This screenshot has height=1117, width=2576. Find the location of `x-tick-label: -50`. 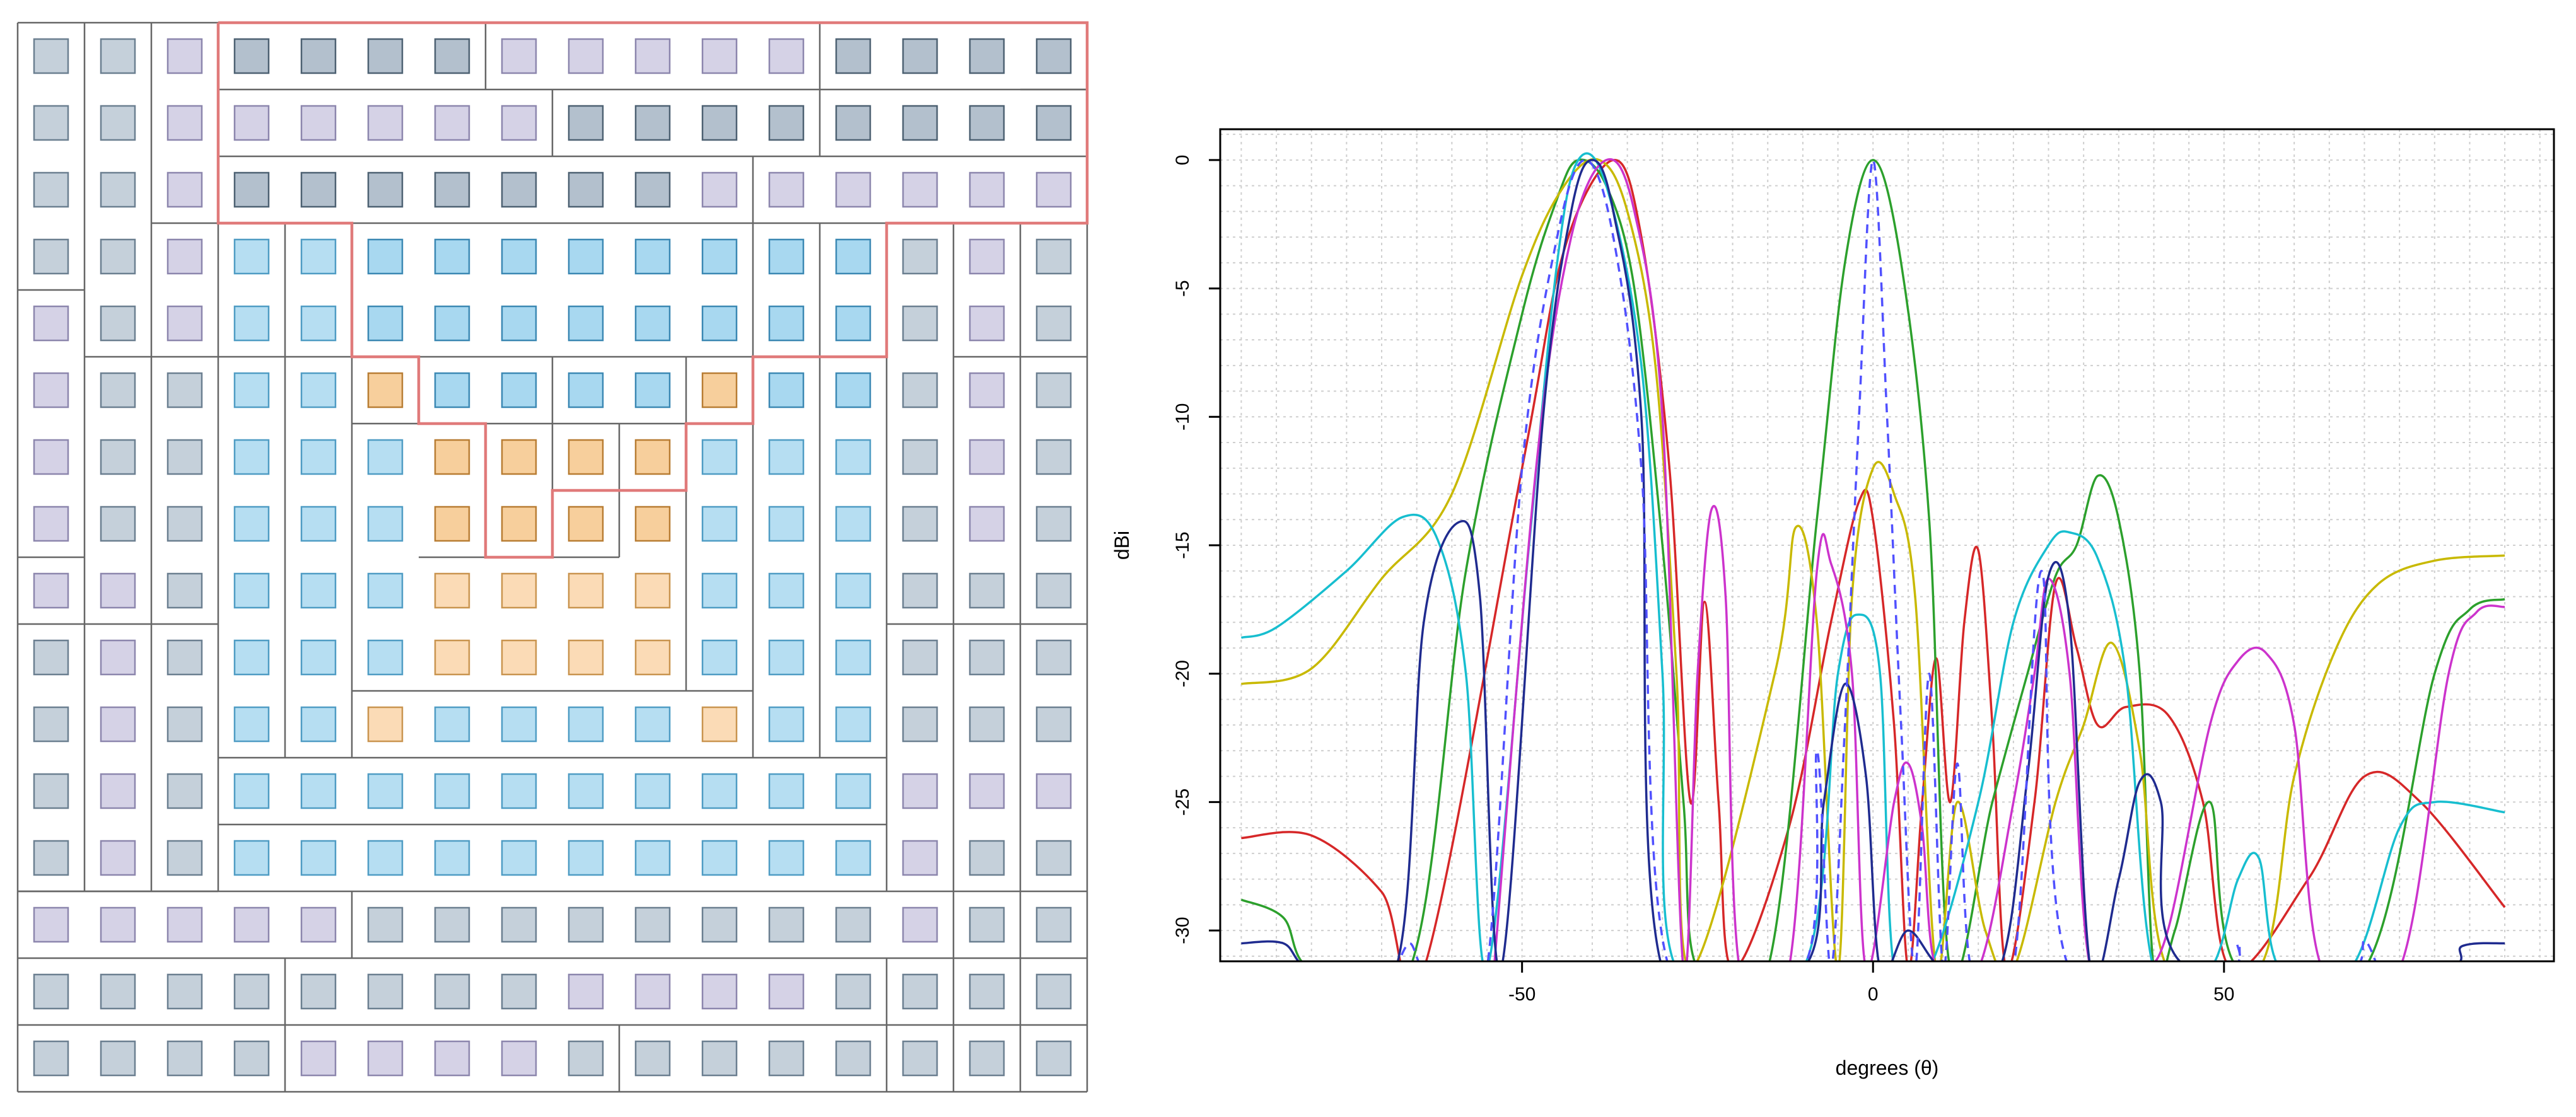

x-tick-label: -50 is located at coordinates (1522, 994).